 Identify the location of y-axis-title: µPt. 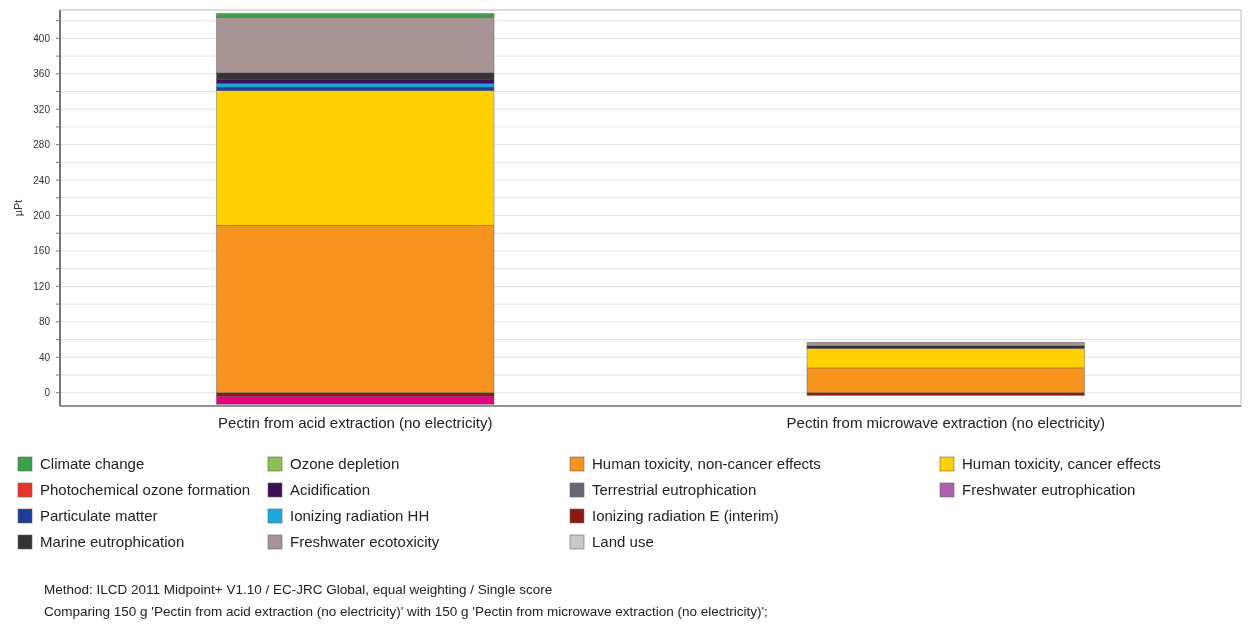
(18, 208).